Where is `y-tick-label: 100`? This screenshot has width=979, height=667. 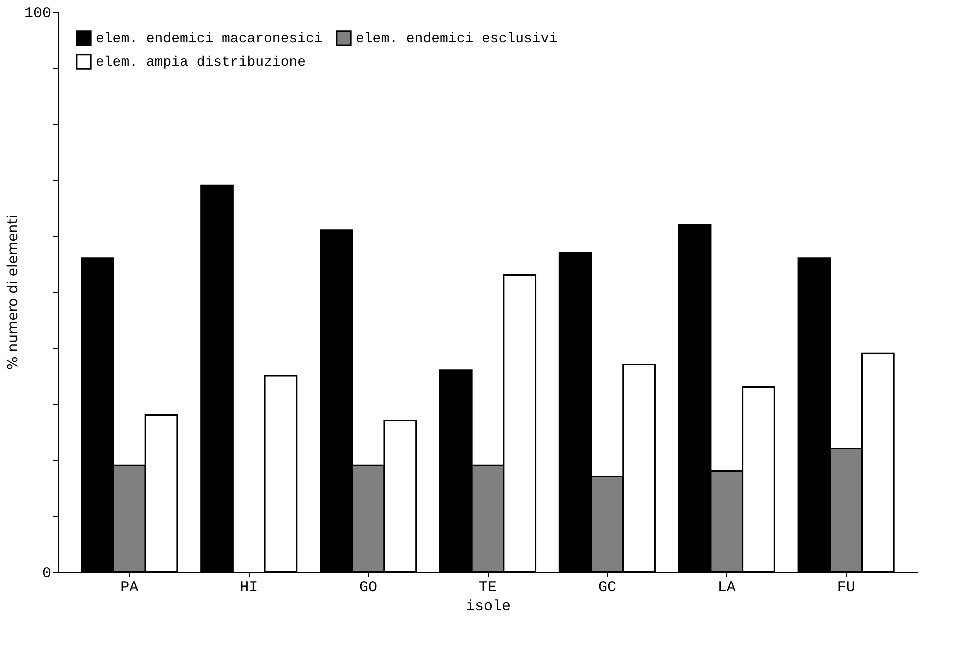
y-tick-label: 100 is located at coordinates (38, 14).